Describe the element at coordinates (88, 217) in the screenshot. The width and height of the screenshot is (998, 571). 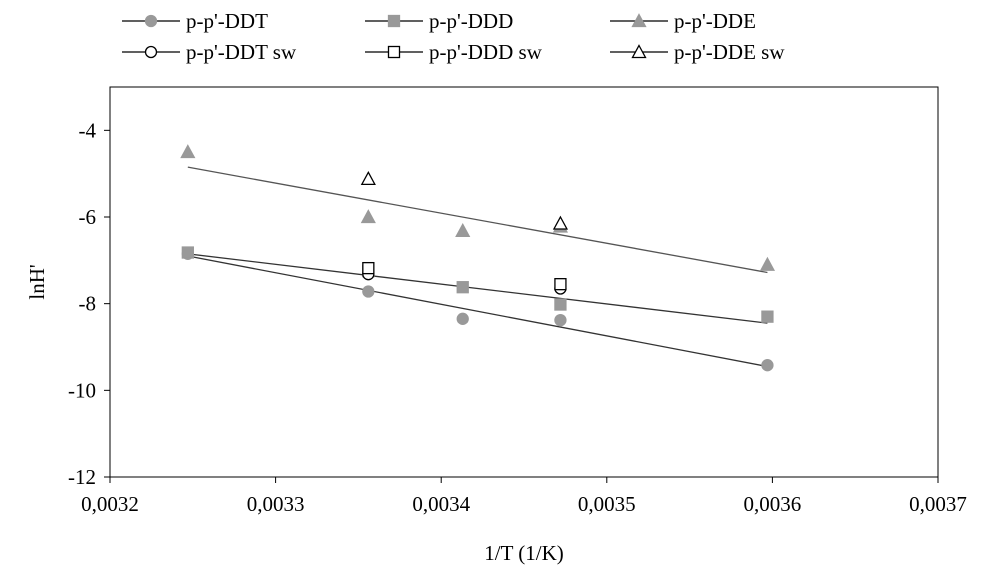
I see `y-tick-label: -6` at that location.